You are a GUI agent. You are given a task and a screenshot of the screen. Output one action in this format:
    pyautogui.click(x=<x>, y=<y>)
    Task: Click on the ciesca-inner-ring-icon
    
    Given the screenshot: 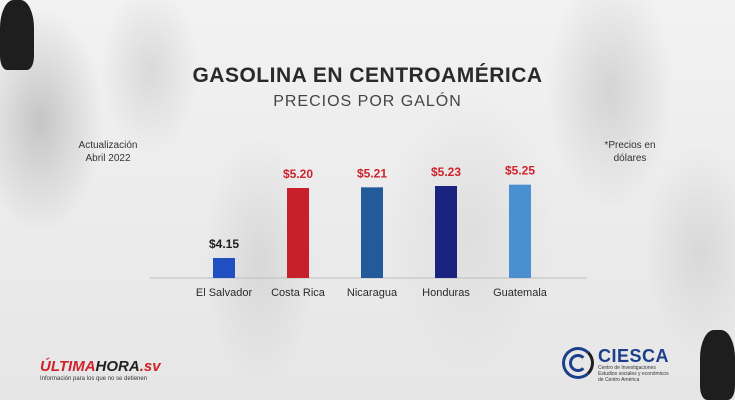 What is the action you would take?
    pyautogui.click(x=578, y=363)
    